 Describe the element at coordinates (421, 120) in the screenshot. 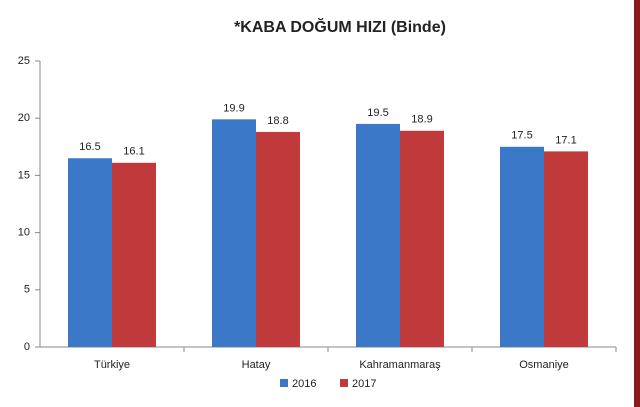

I see `data-label: 18.9` at that location.